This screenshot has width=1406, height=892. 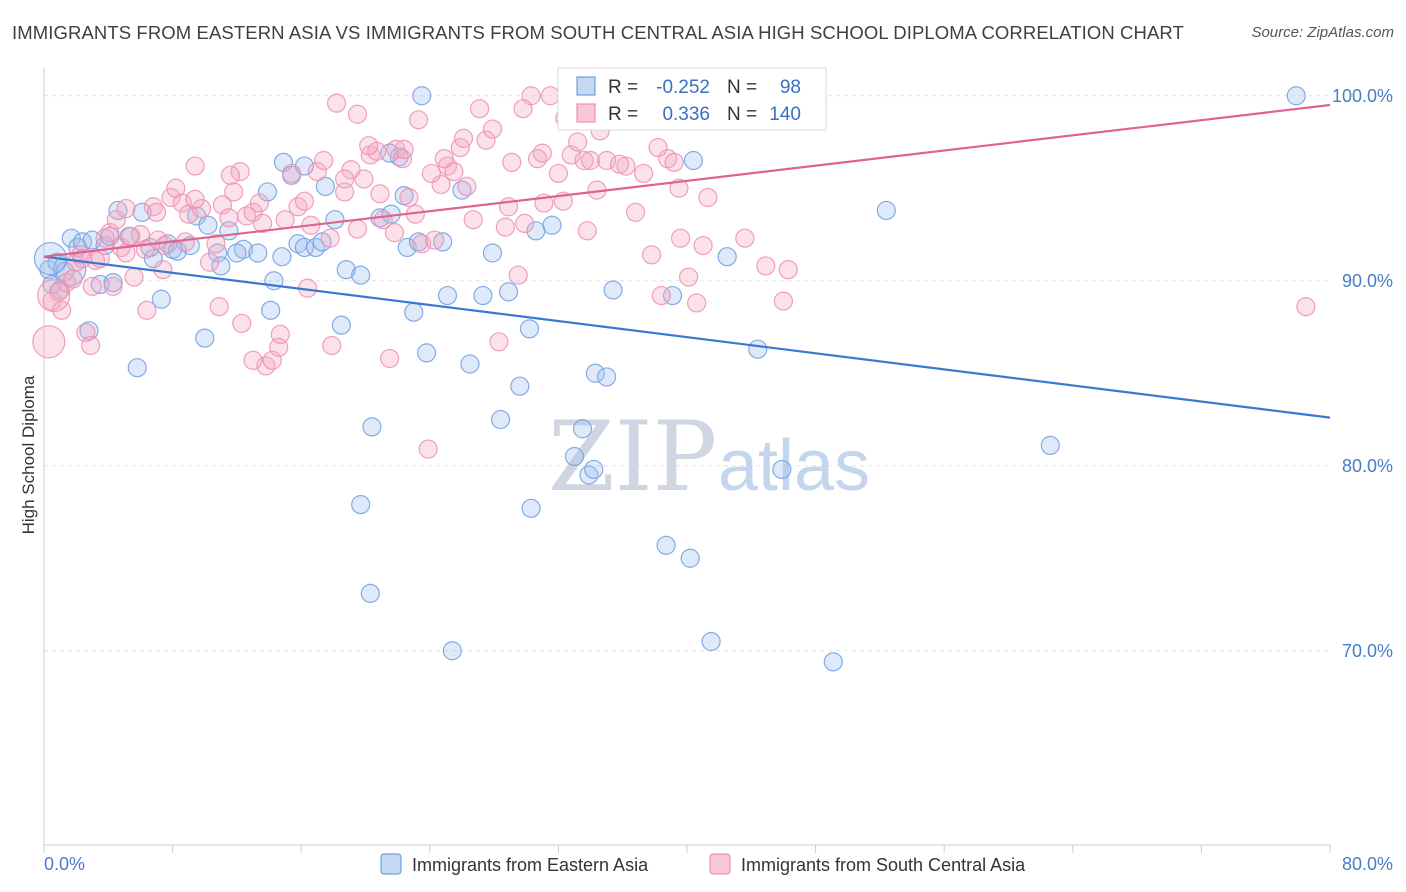 I want to click on x-tick-label-min: 0.0%, so click(x=64, y=864).